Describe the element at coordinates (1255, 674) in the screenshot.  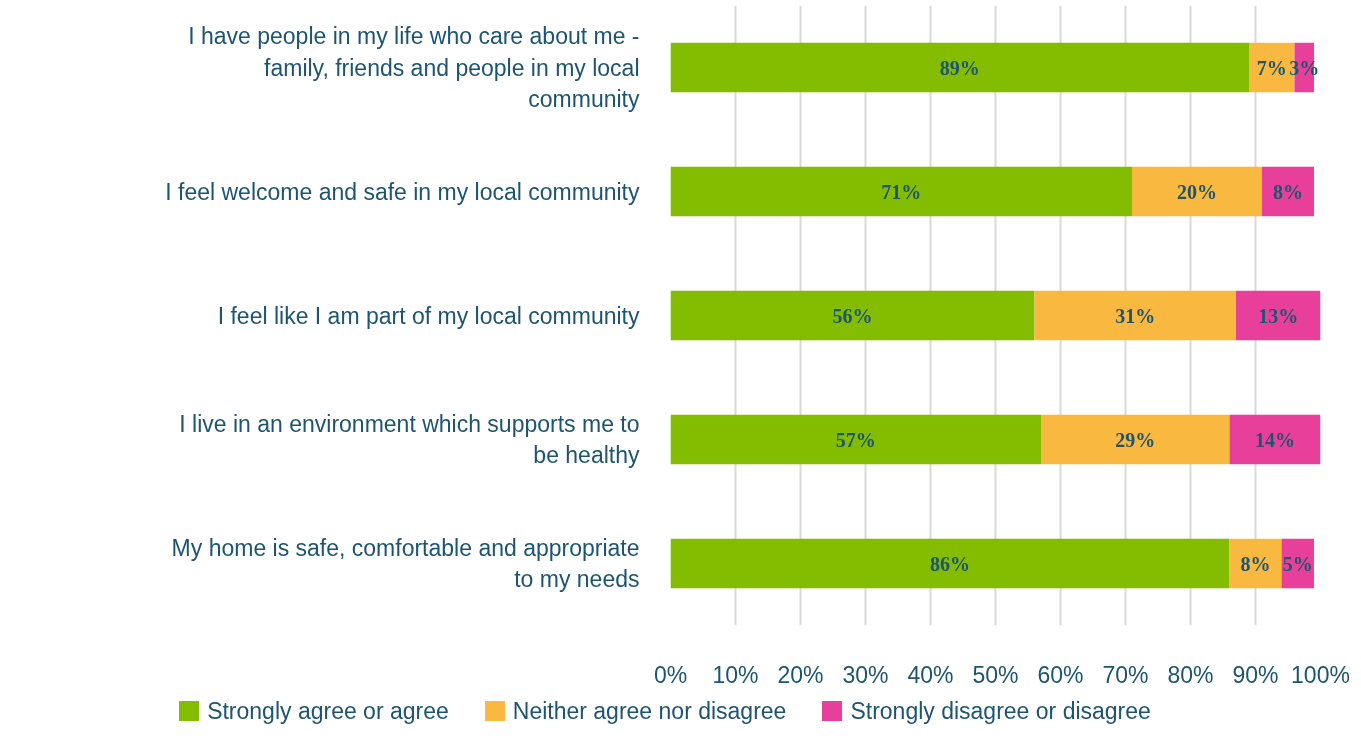
I see `x-tick-label: 90%` at that location.